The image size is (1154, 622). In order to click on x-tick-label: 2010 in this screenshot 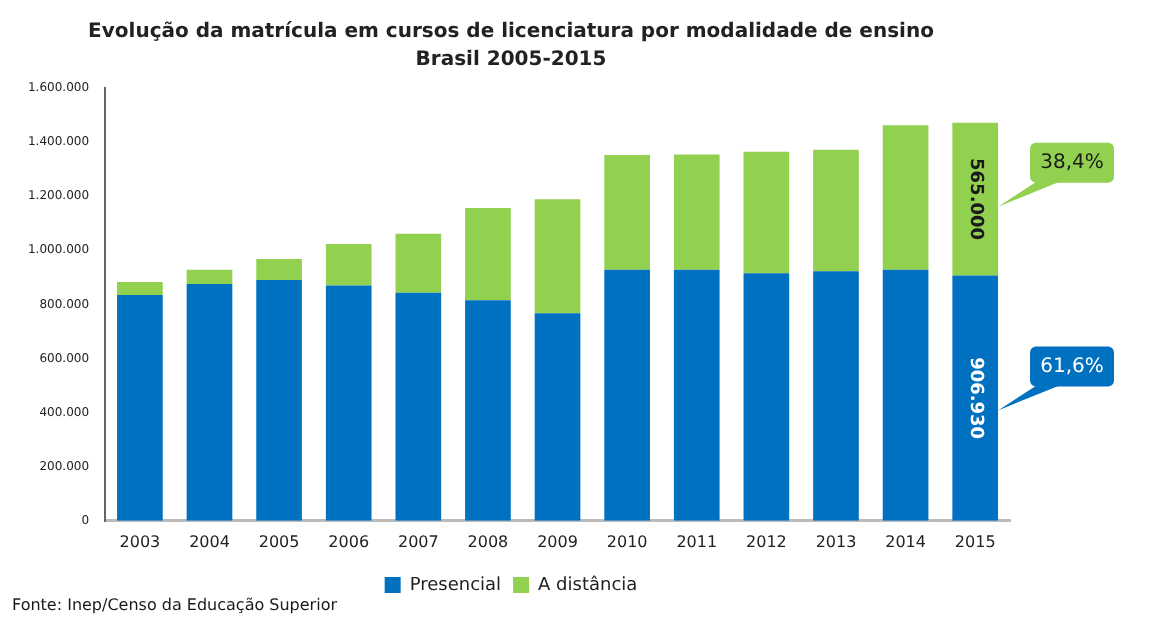, I will do `click(627, 541)`.